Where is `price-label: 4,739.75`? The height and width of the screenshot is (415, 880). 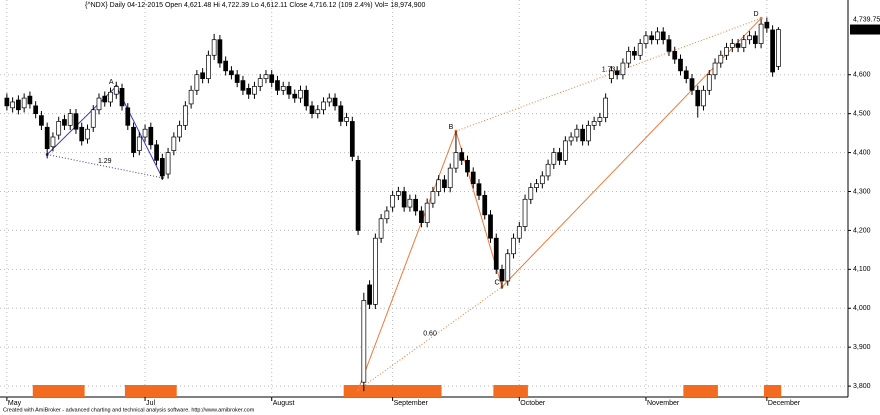 price-label: 4,739.75 is located at coordinates (866, 19).